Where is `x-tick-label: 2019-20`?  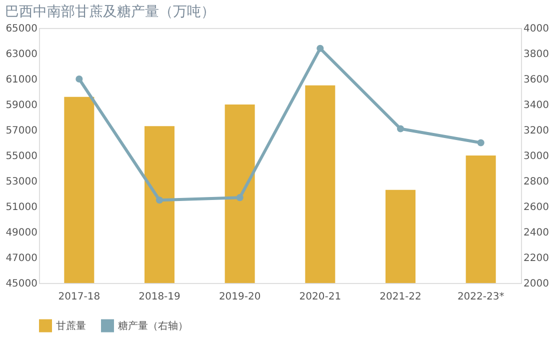 x-tick-label: 2019-20 is located at coordinates (239, 297).